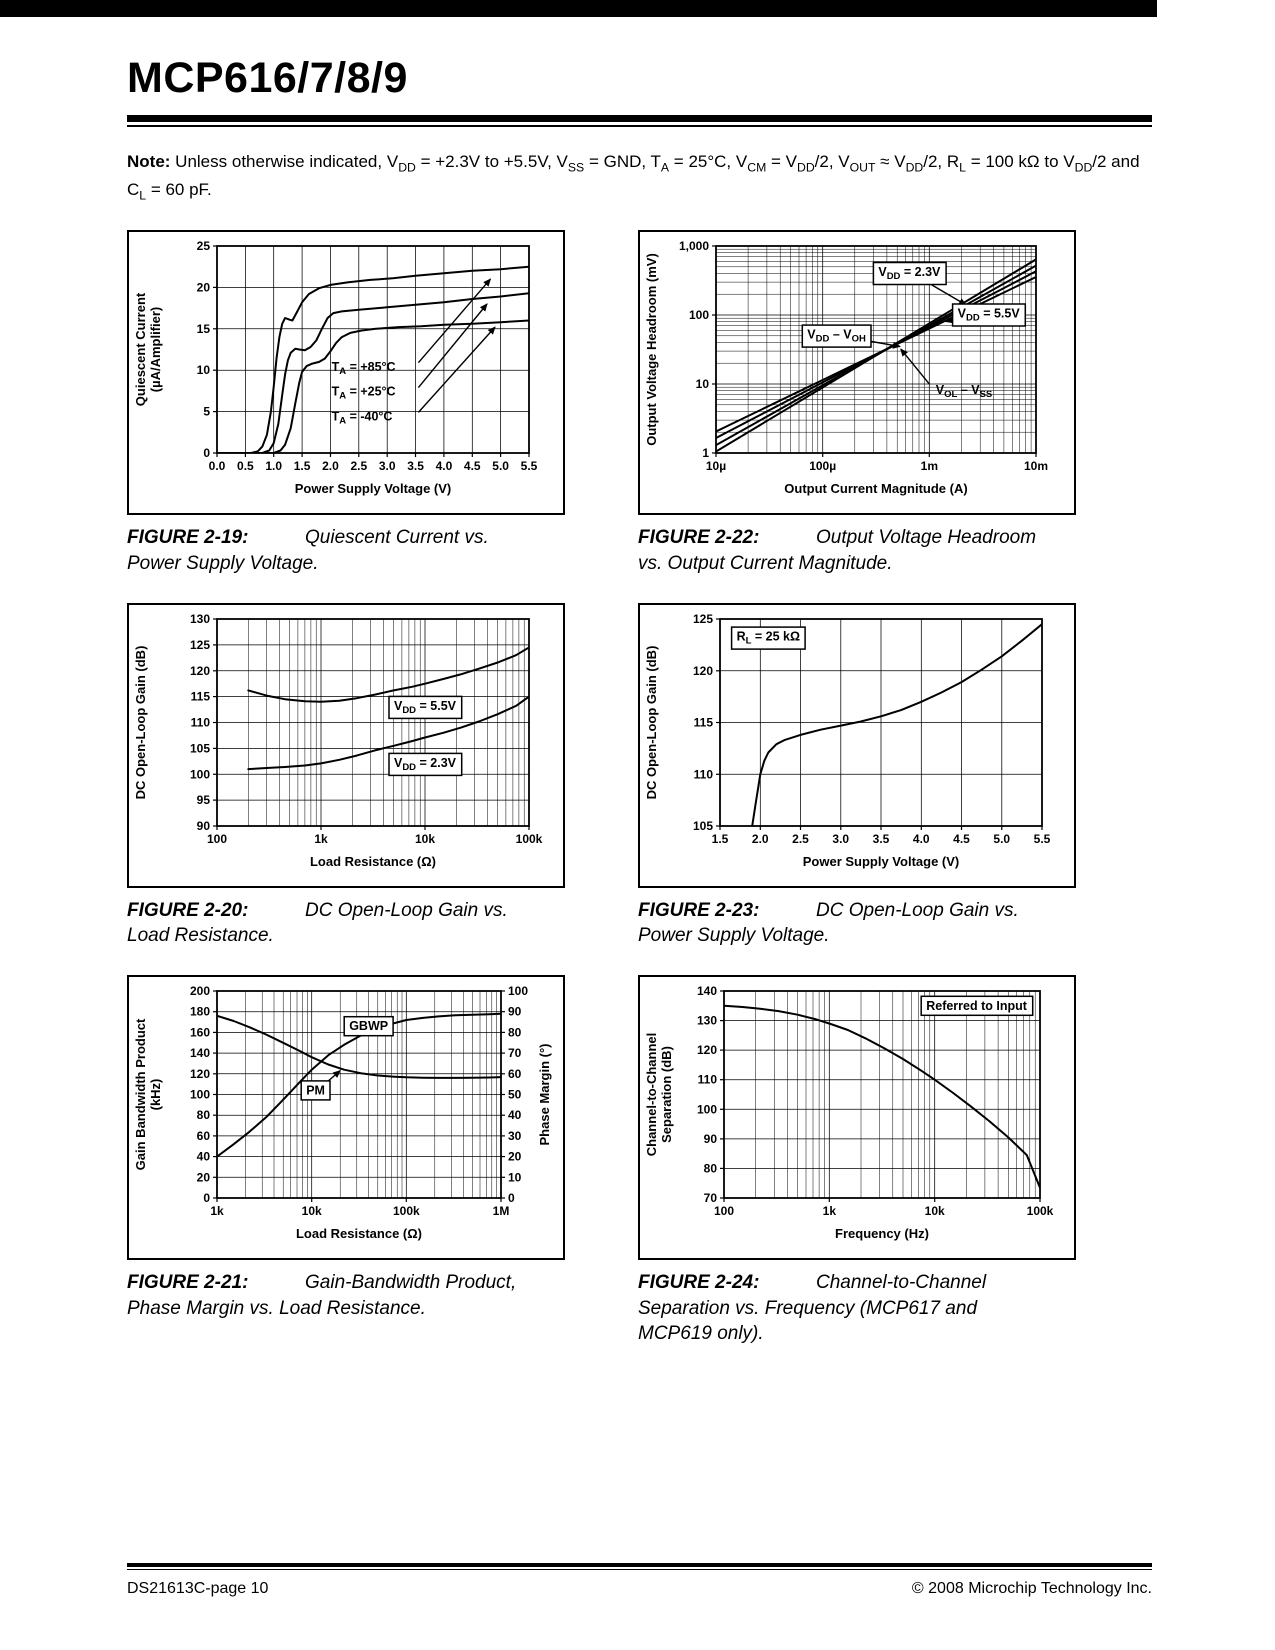  Describe the element at coordinates (515, 1157) in the screenshot. I see `svg-text: 20` at that location.